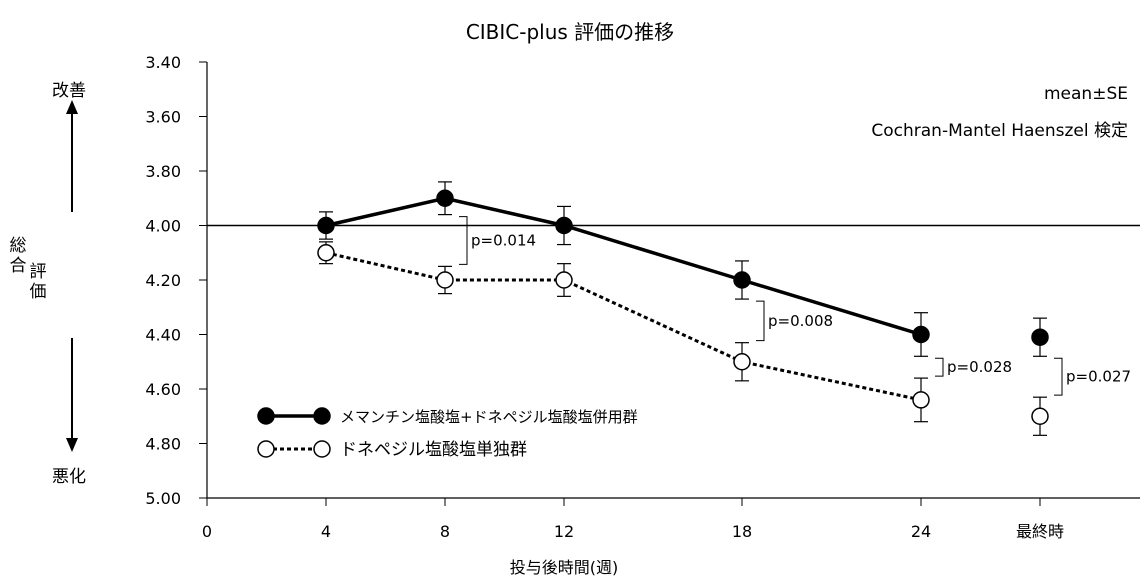 The image size is (1140, 576). Describe the element at coordinates (921, 531) in the screenshot. I see `x-tick-label: 24` at that location.